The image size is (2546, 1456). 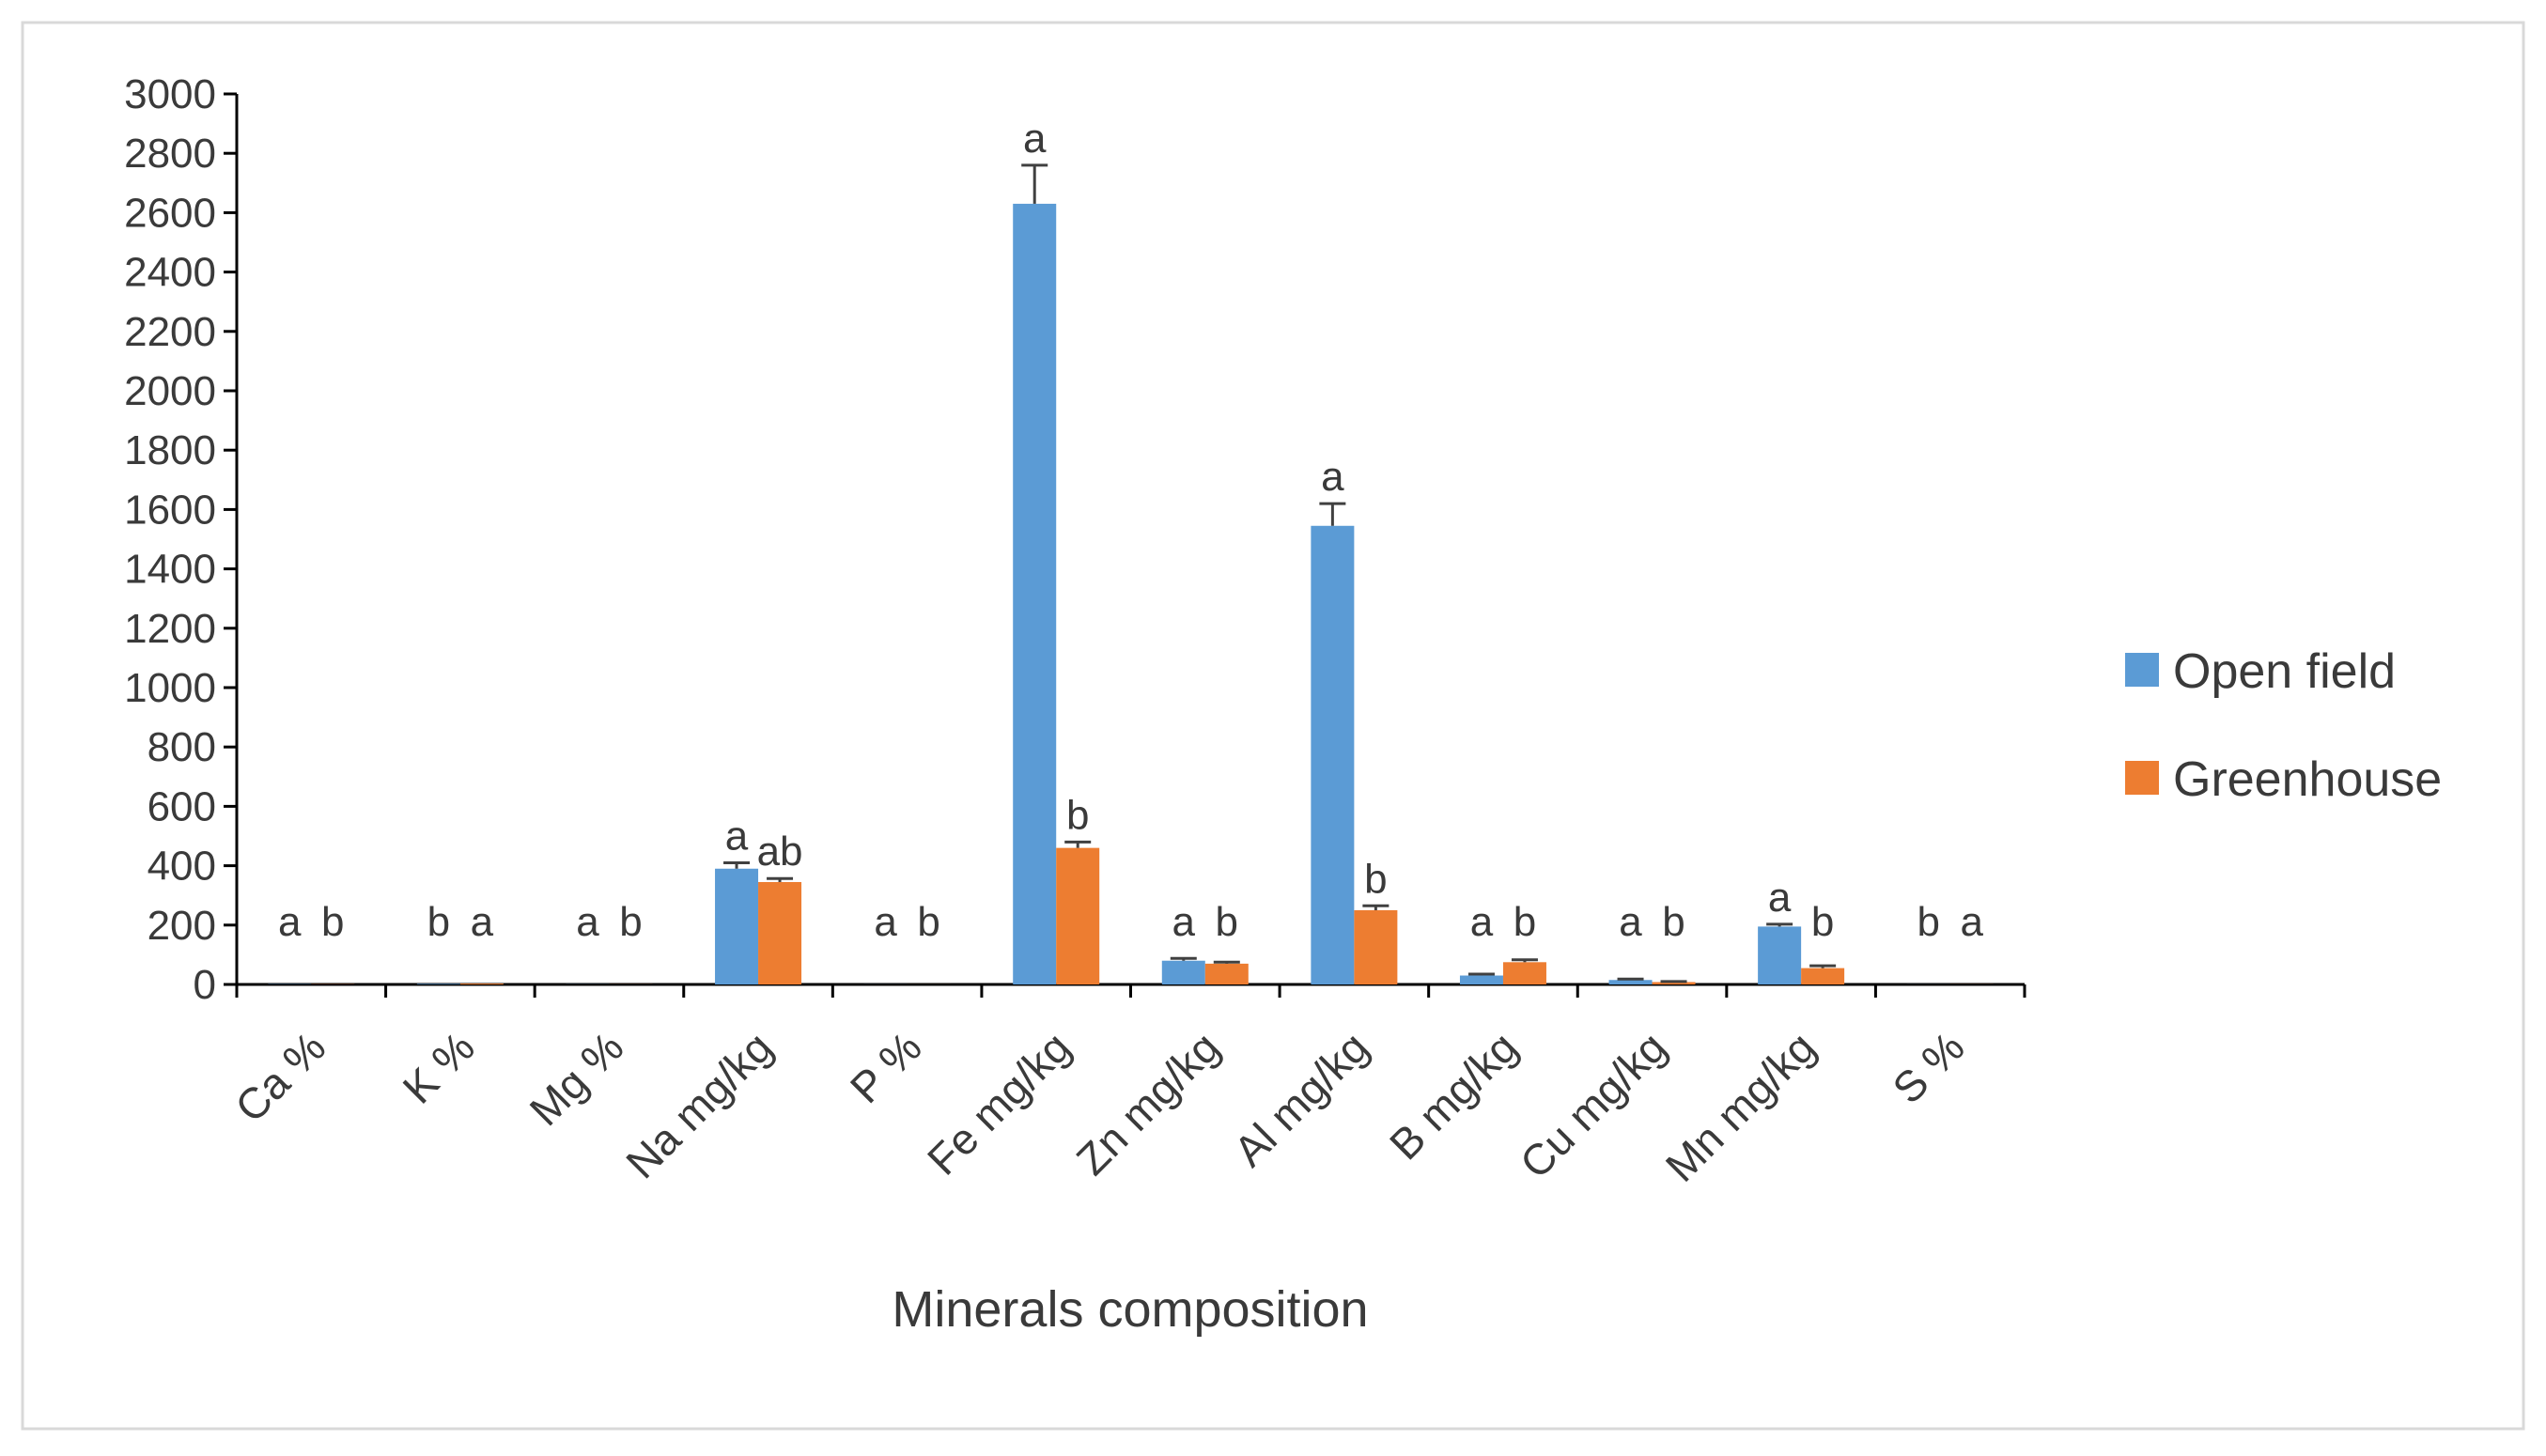 I want to click on y-tick-label: 1600, so click(x=170, y=510).